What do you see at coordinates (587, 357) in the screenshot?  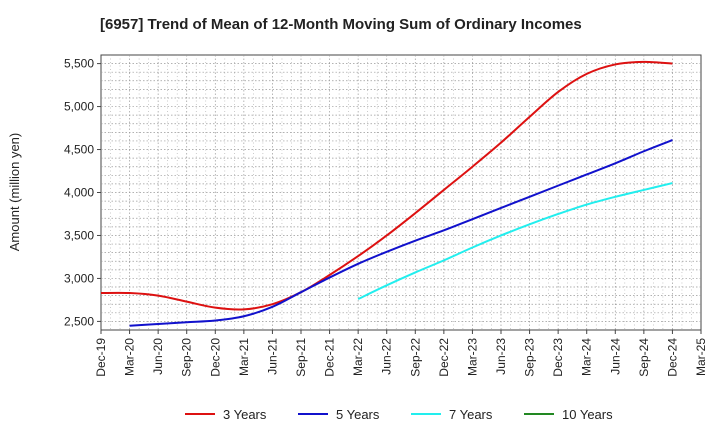 I see `x-tick-label: Mar-24` at bounding box center [587, 357].